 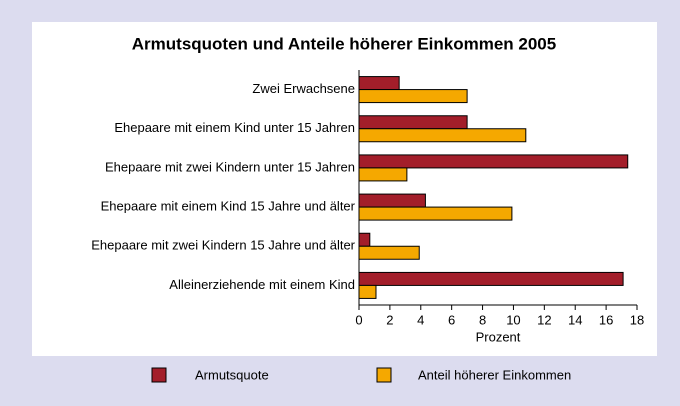 What do you see at coordinates (498, 336) in the screenshot?
I see `x-axis-label: Prozent` at bounding box center [498, 336].